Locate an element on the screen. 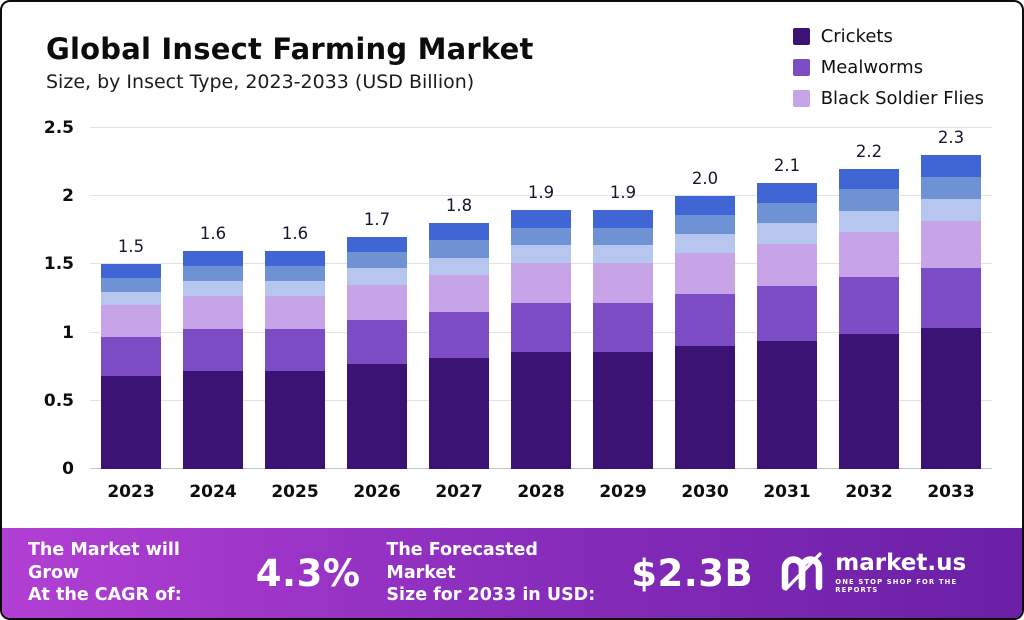 The width and height of the screenshot is (1024, 620). cagr-label: The Market will Grow At the CAGR of: is located at coordinates (105, 572).